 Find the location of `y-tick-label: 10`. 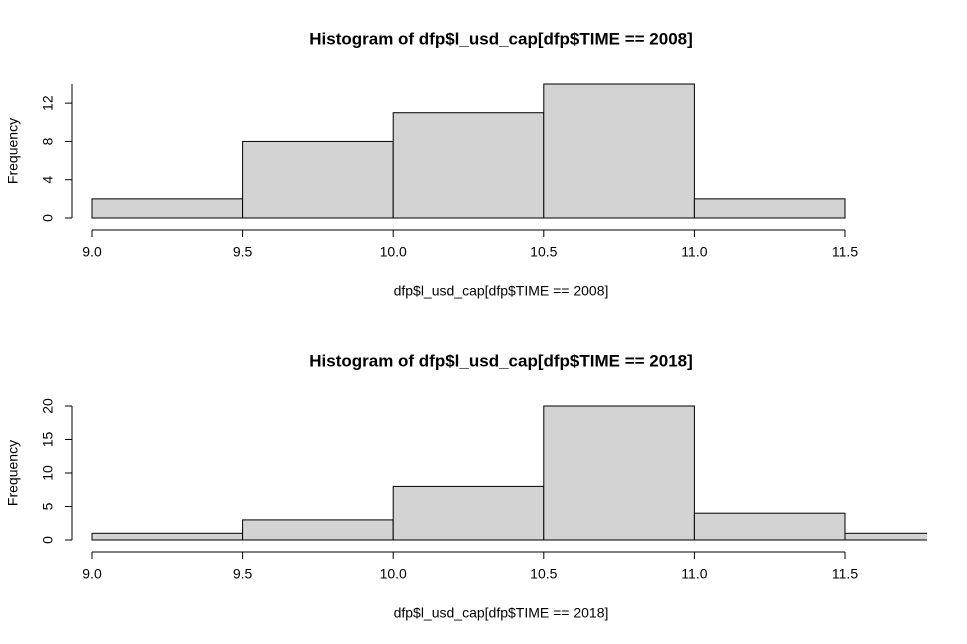

y-tick-label: 10 is located at coordinates (48, 473).